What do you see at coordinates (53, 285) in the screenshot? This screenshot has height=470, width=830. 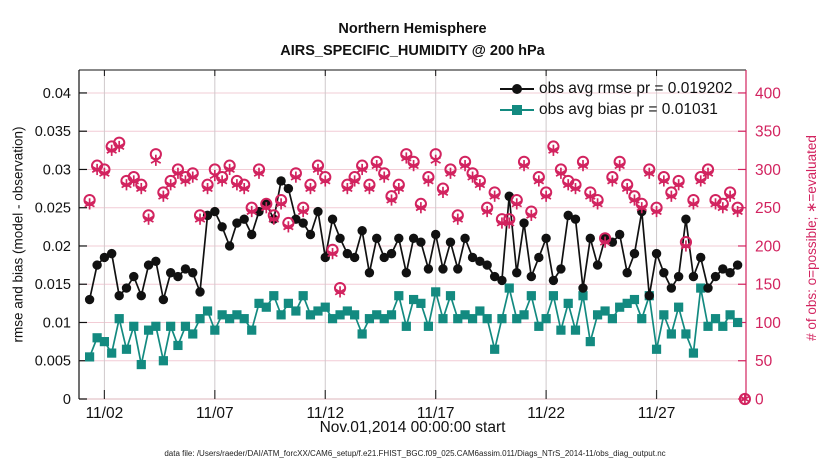 I see `y-tick-label-left: 0.015` at bounding box center [53, 285].